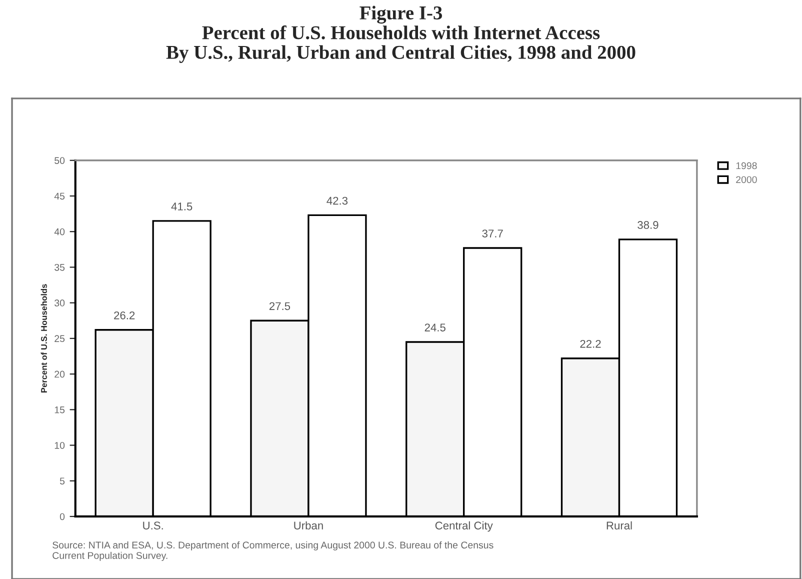 This screenshot has height=579, width=802. Describe the element at coordinates (59, 267) in the screenshot. I see `y-tick-label: 35` at that location.